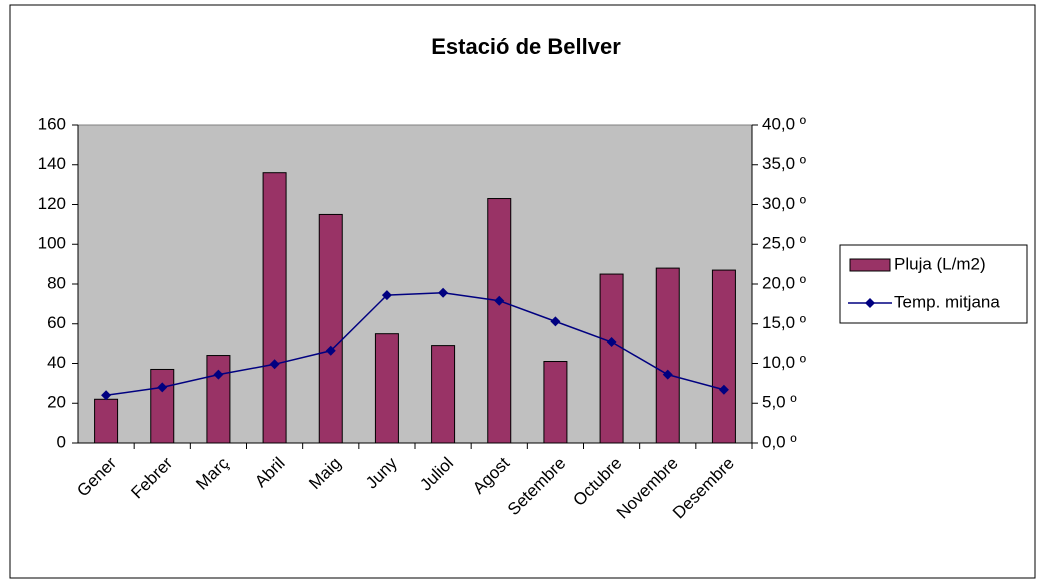 The image size is (1045, 585). Describe the element at coordinates (940, 263) in the screenshot. I see `legend-label: Pluja (L/m2)` at that location.